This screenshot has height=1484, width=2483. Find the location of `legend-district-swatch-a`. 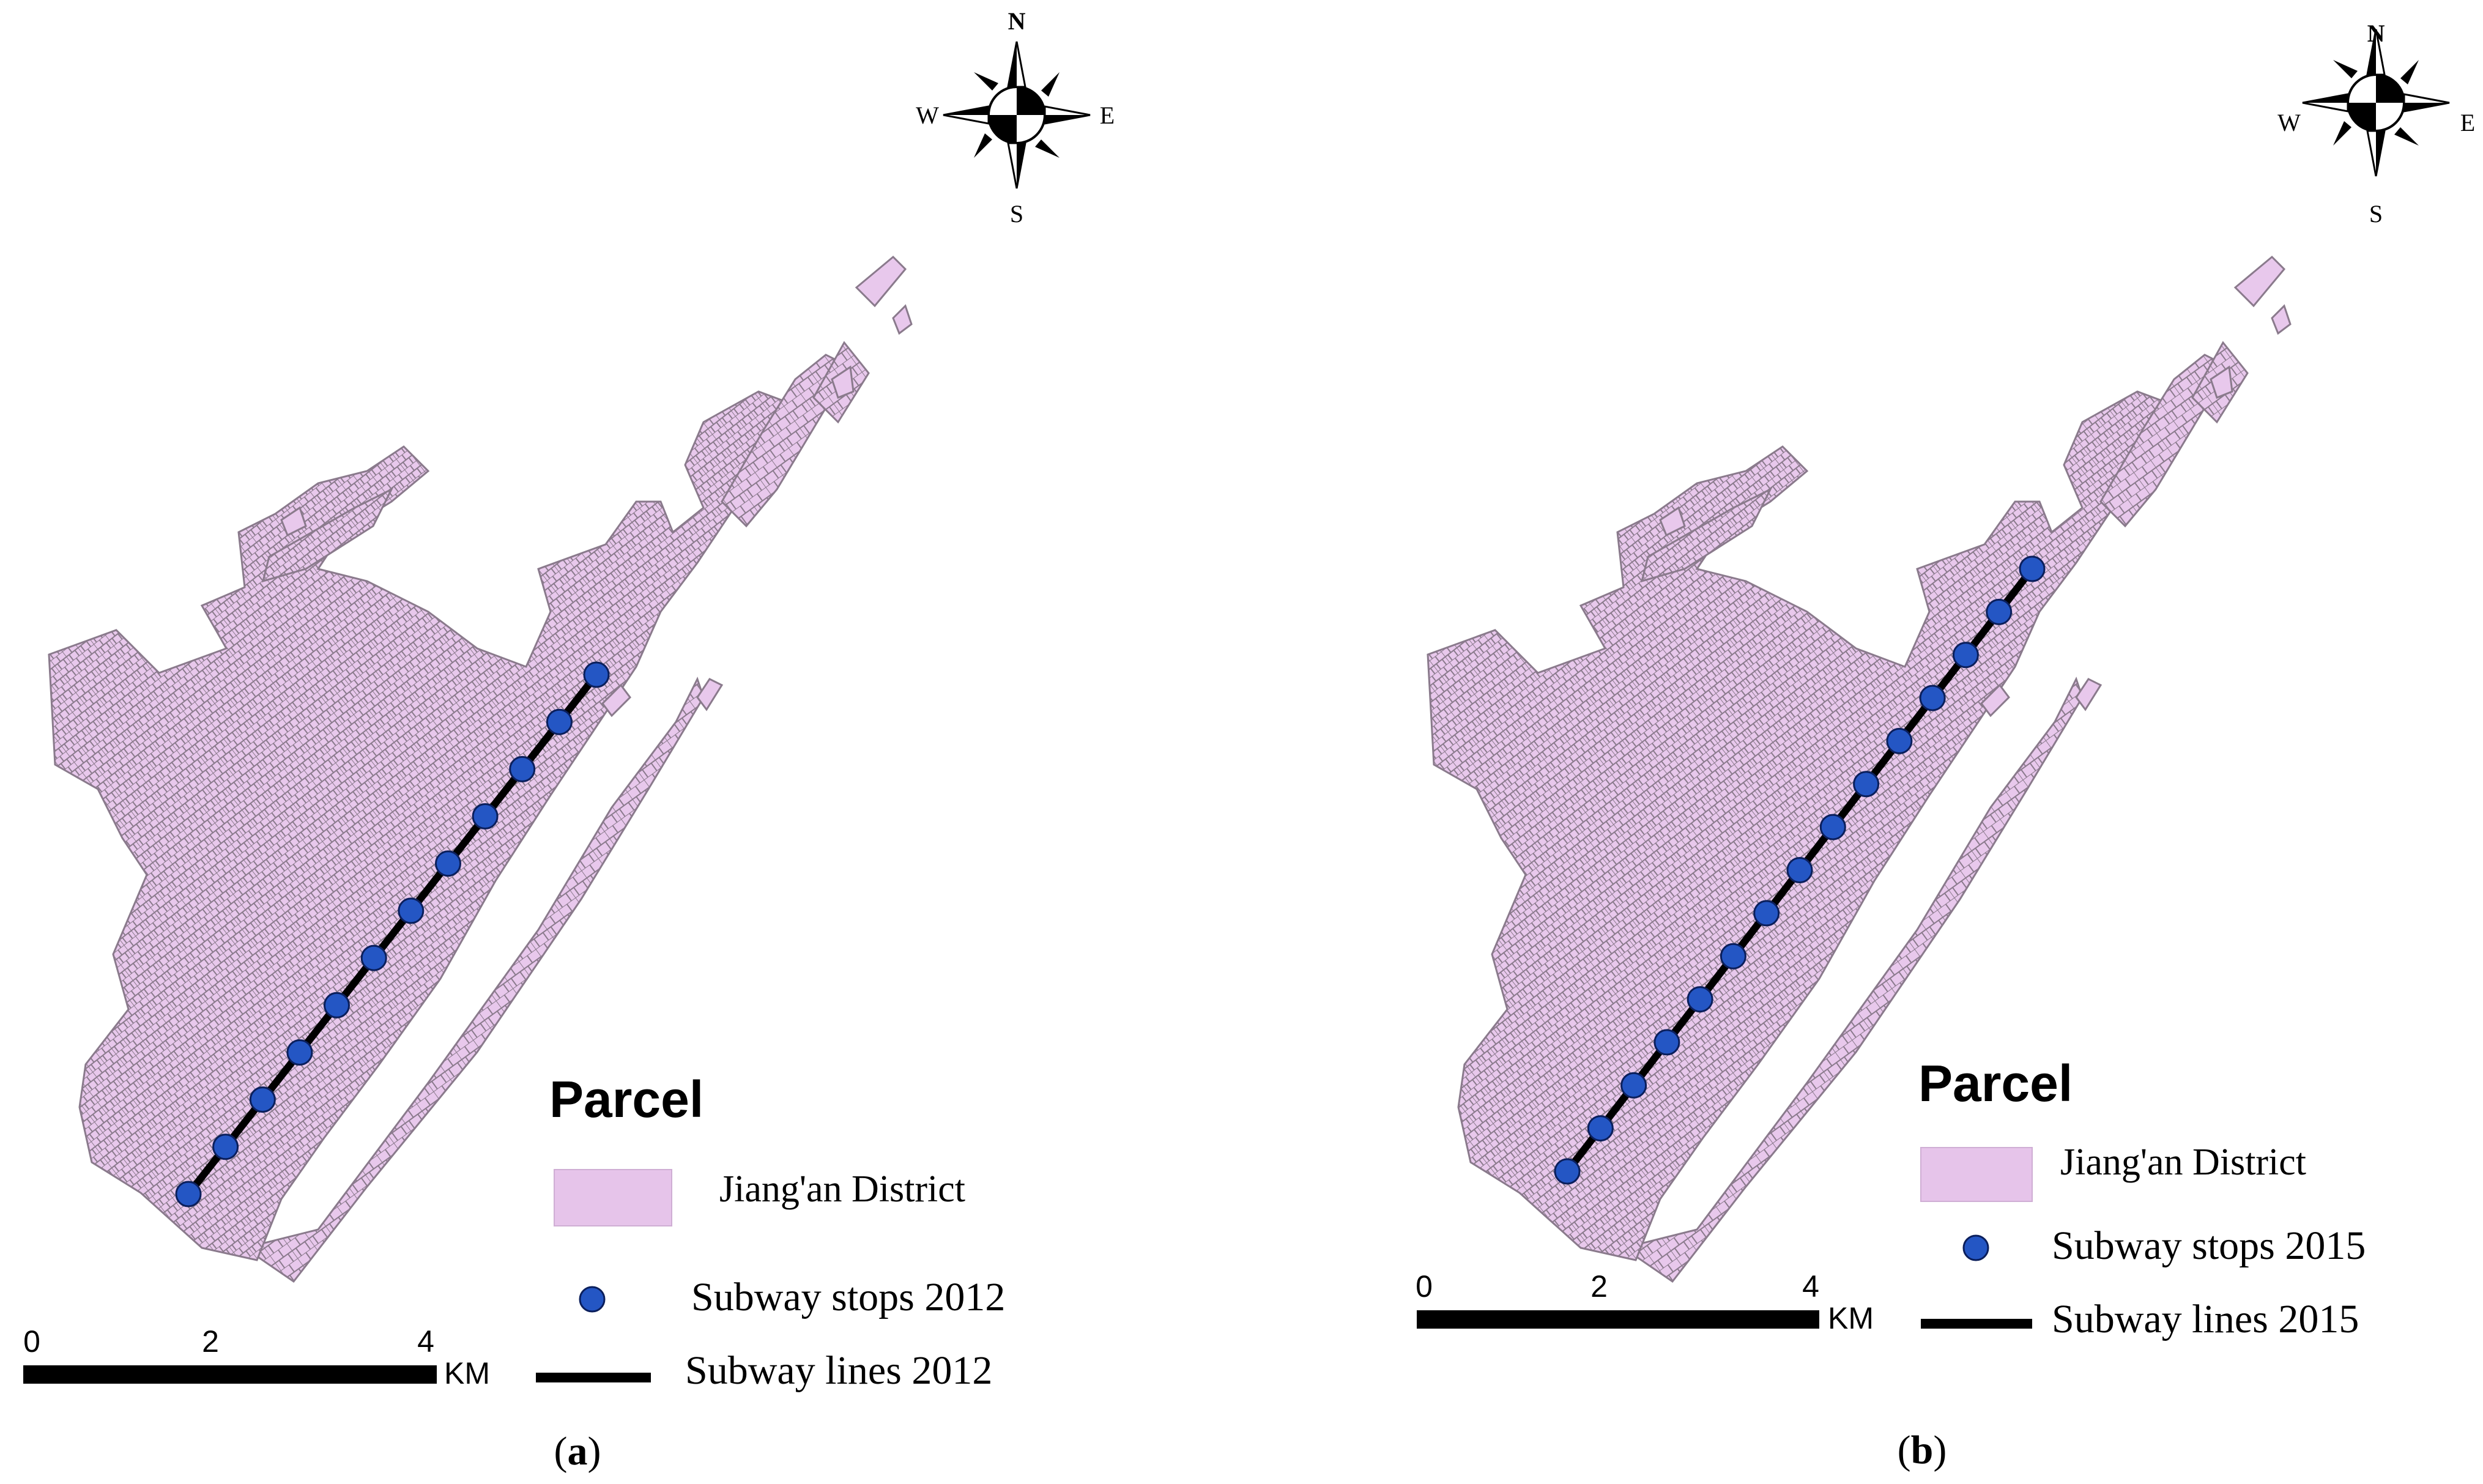

legend-district-swatch-a is located at coordinates (613, 1197).